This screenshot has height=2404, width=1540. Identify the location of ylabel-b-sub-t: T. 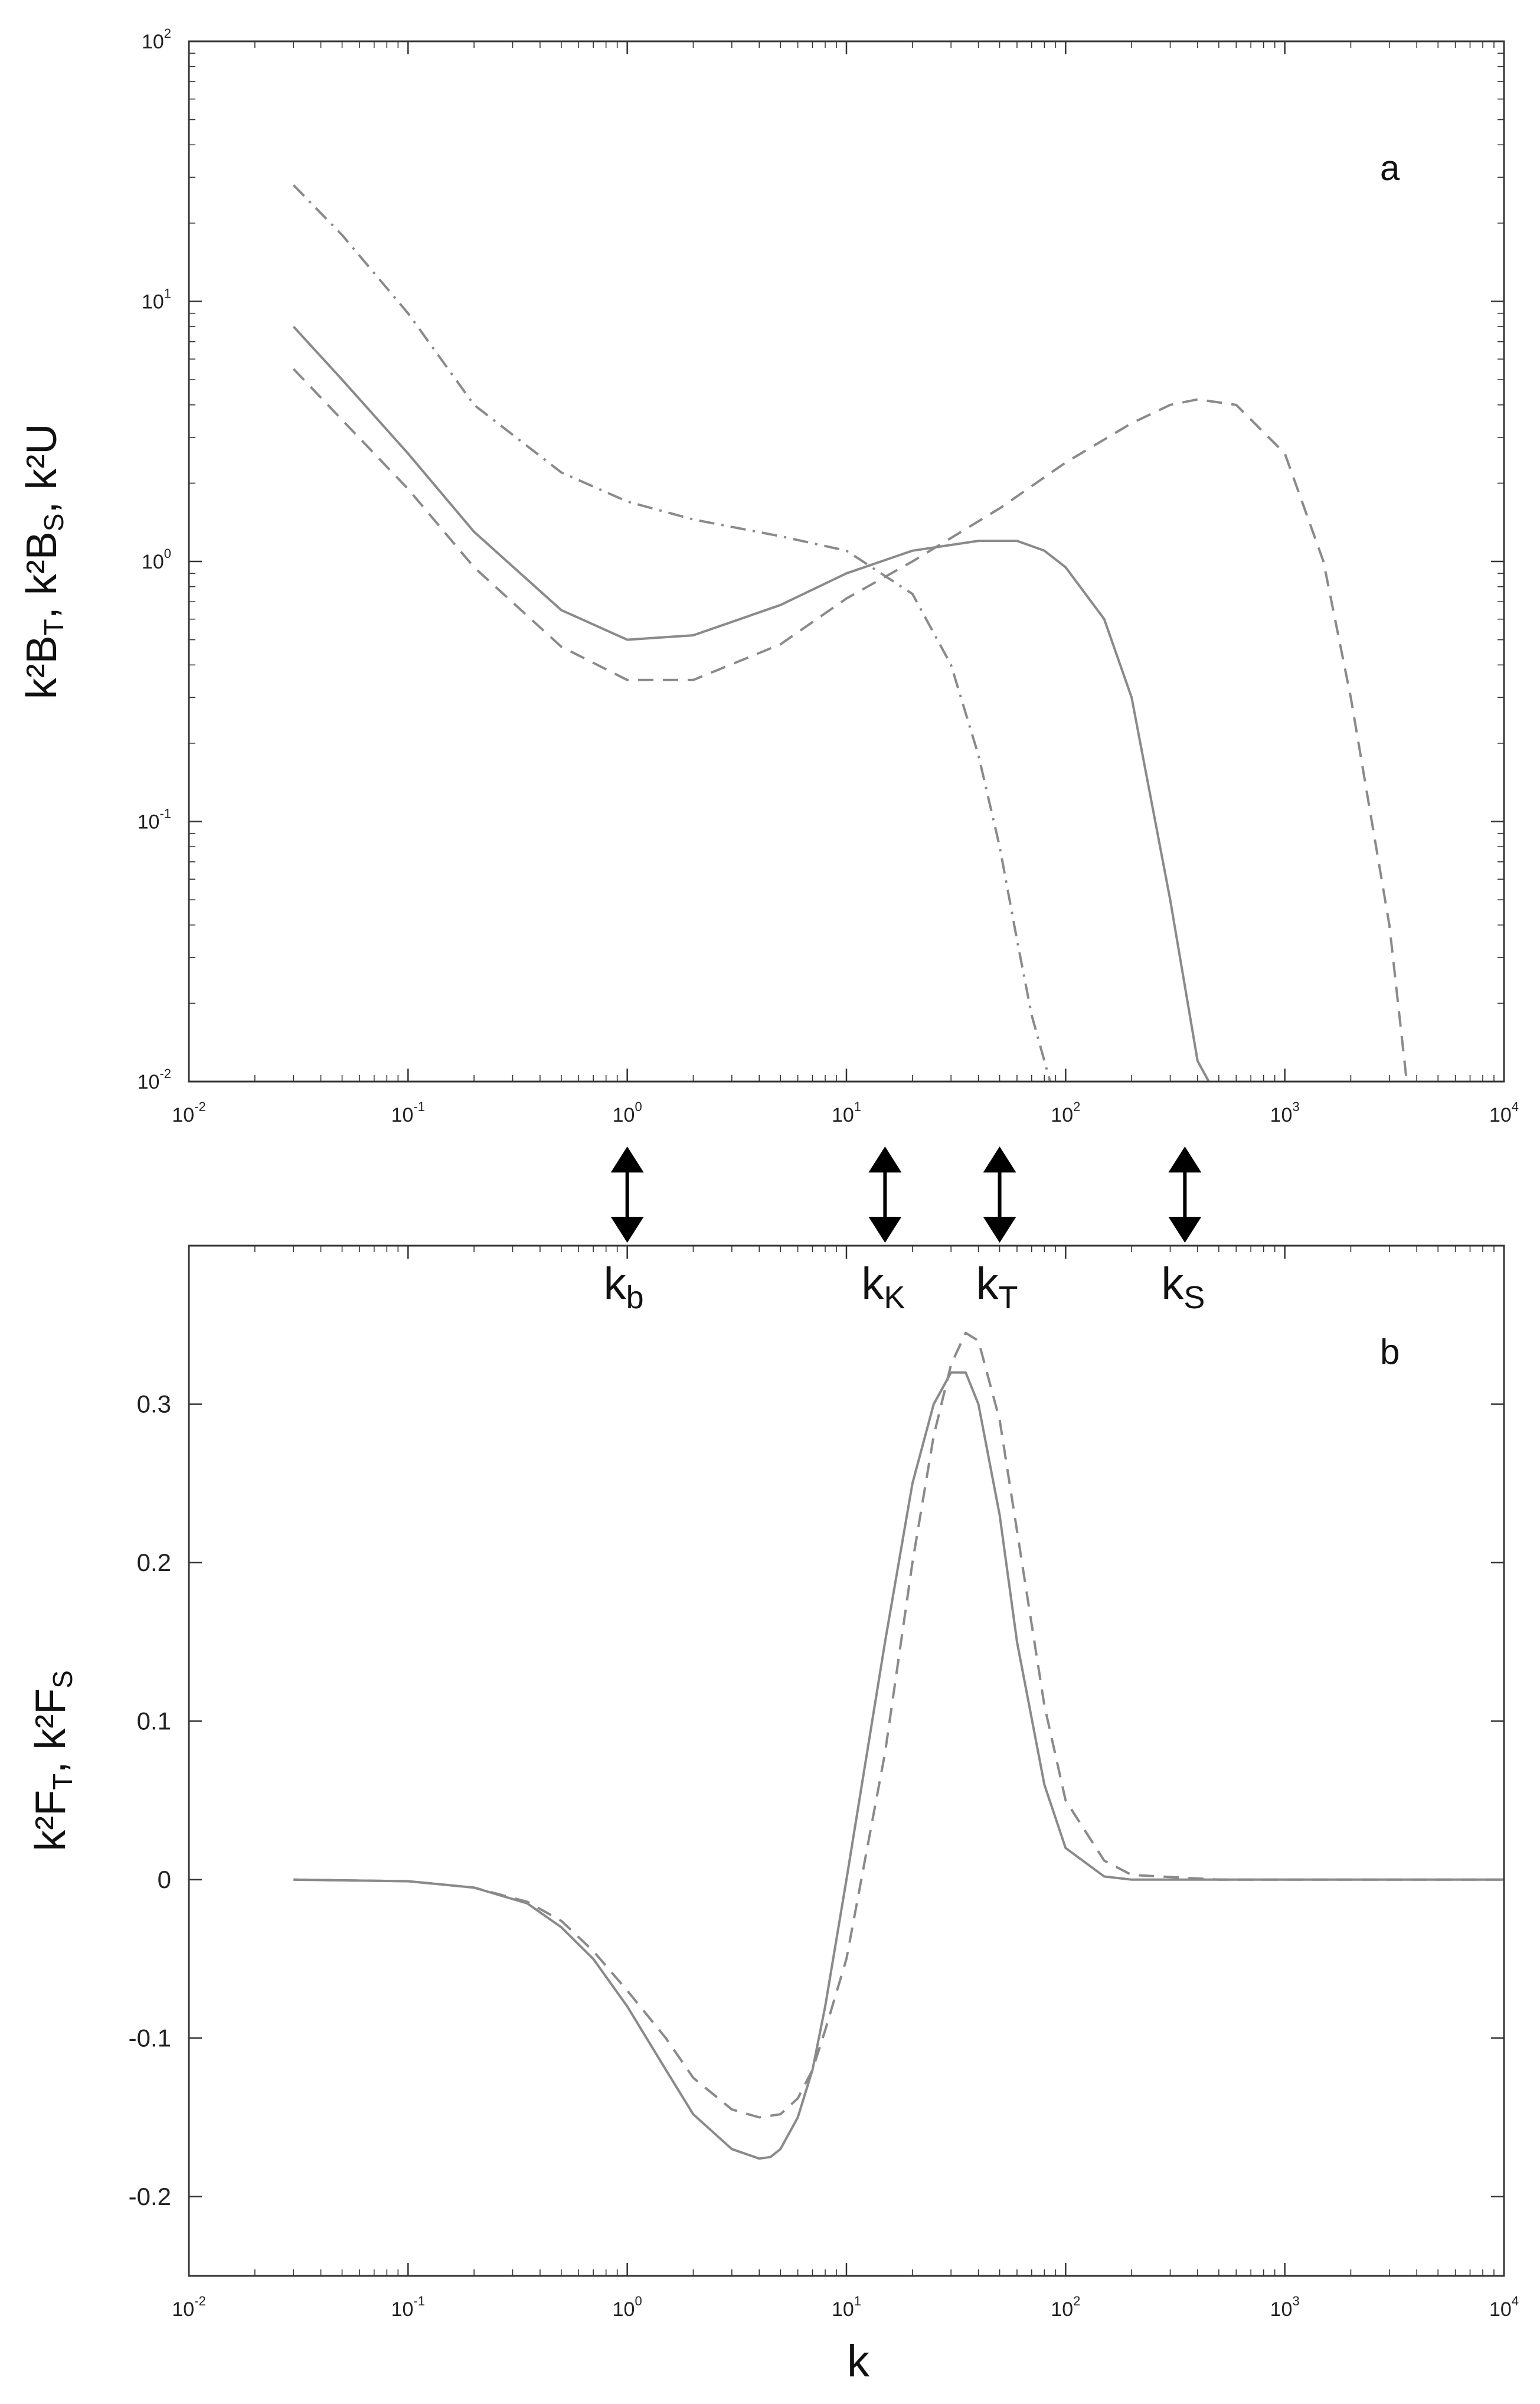
(62, 1781).